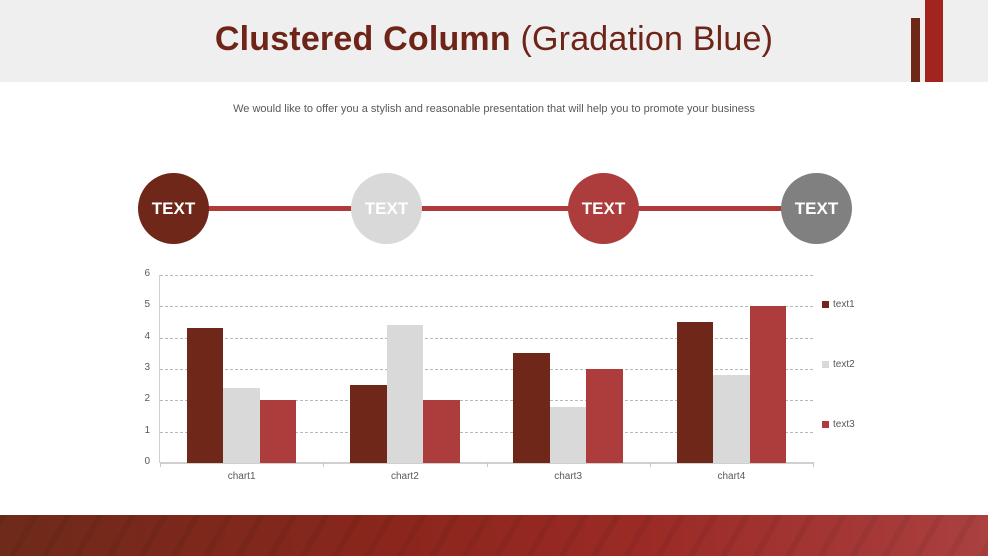 The image size is (988, 556). I want to click on y-axis-tick-label: 6, so click(147, 273).